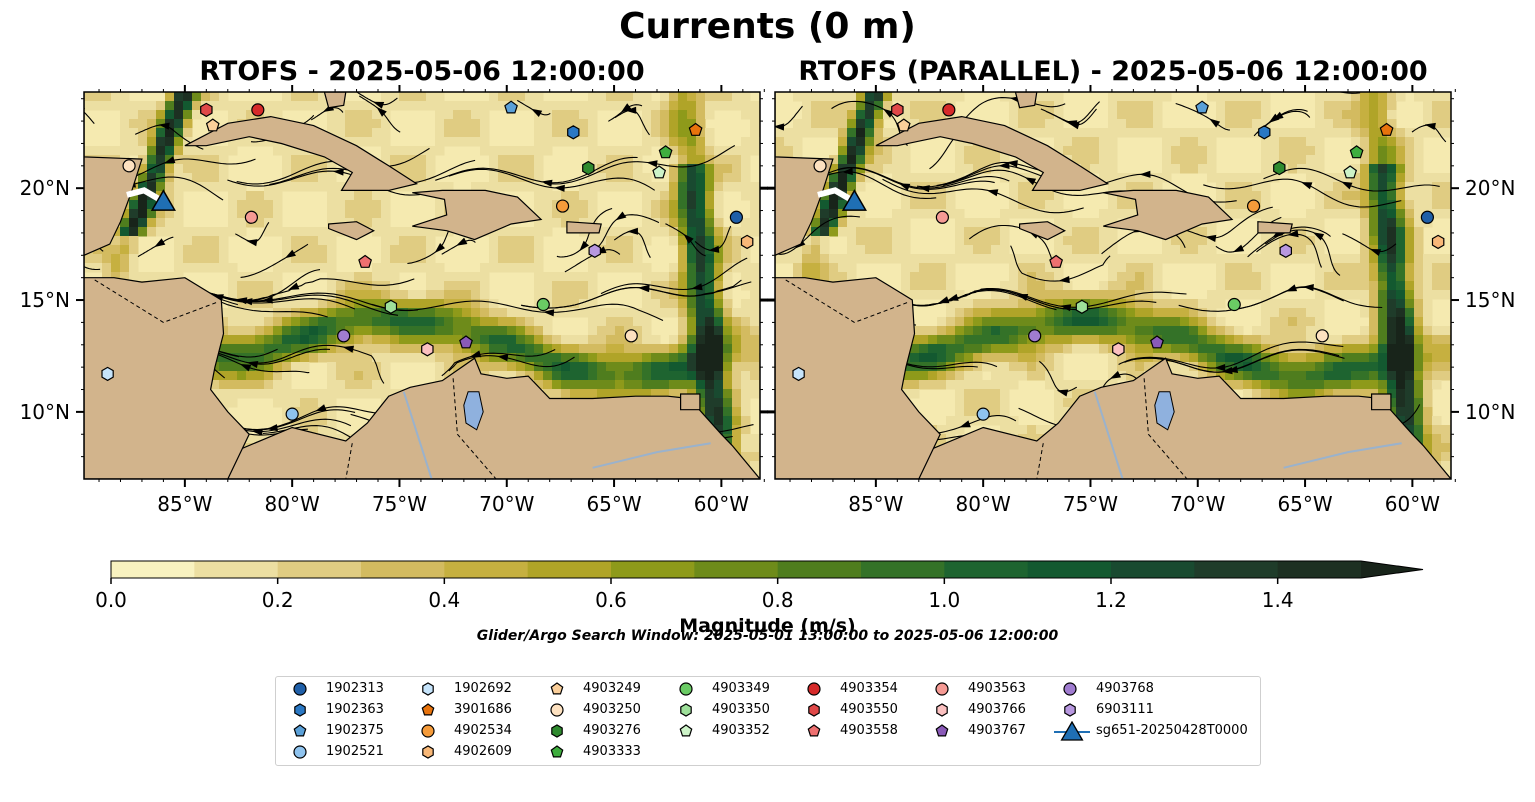  I want to click on colorbar-tick-label: 0.0, so click(111, 600).